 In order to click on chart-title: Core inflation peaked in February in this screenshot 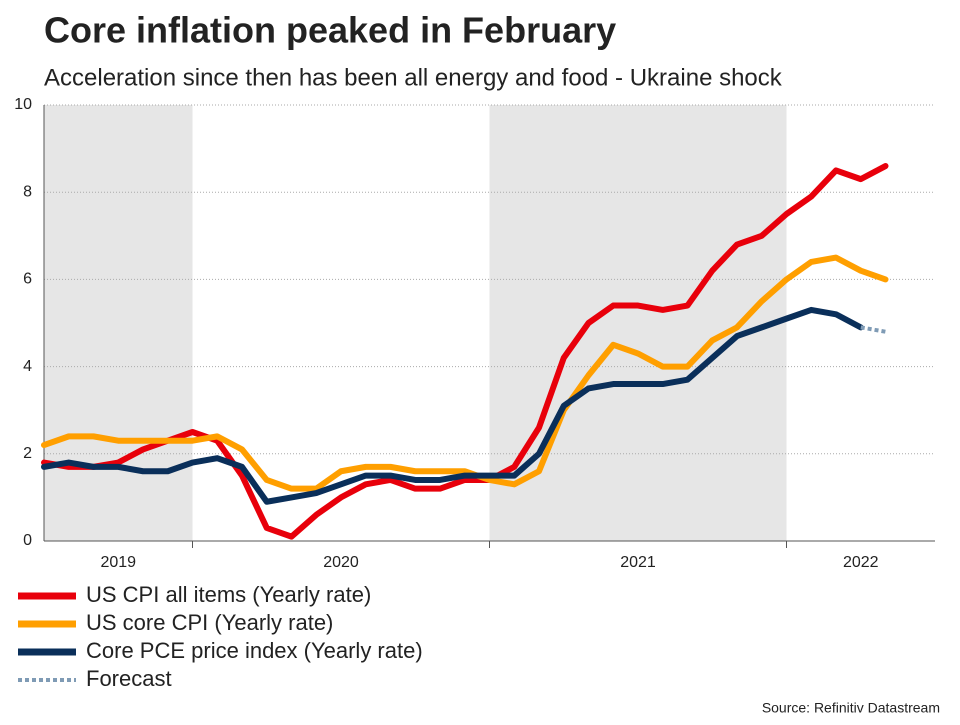, I will do `click(330, 30)`.